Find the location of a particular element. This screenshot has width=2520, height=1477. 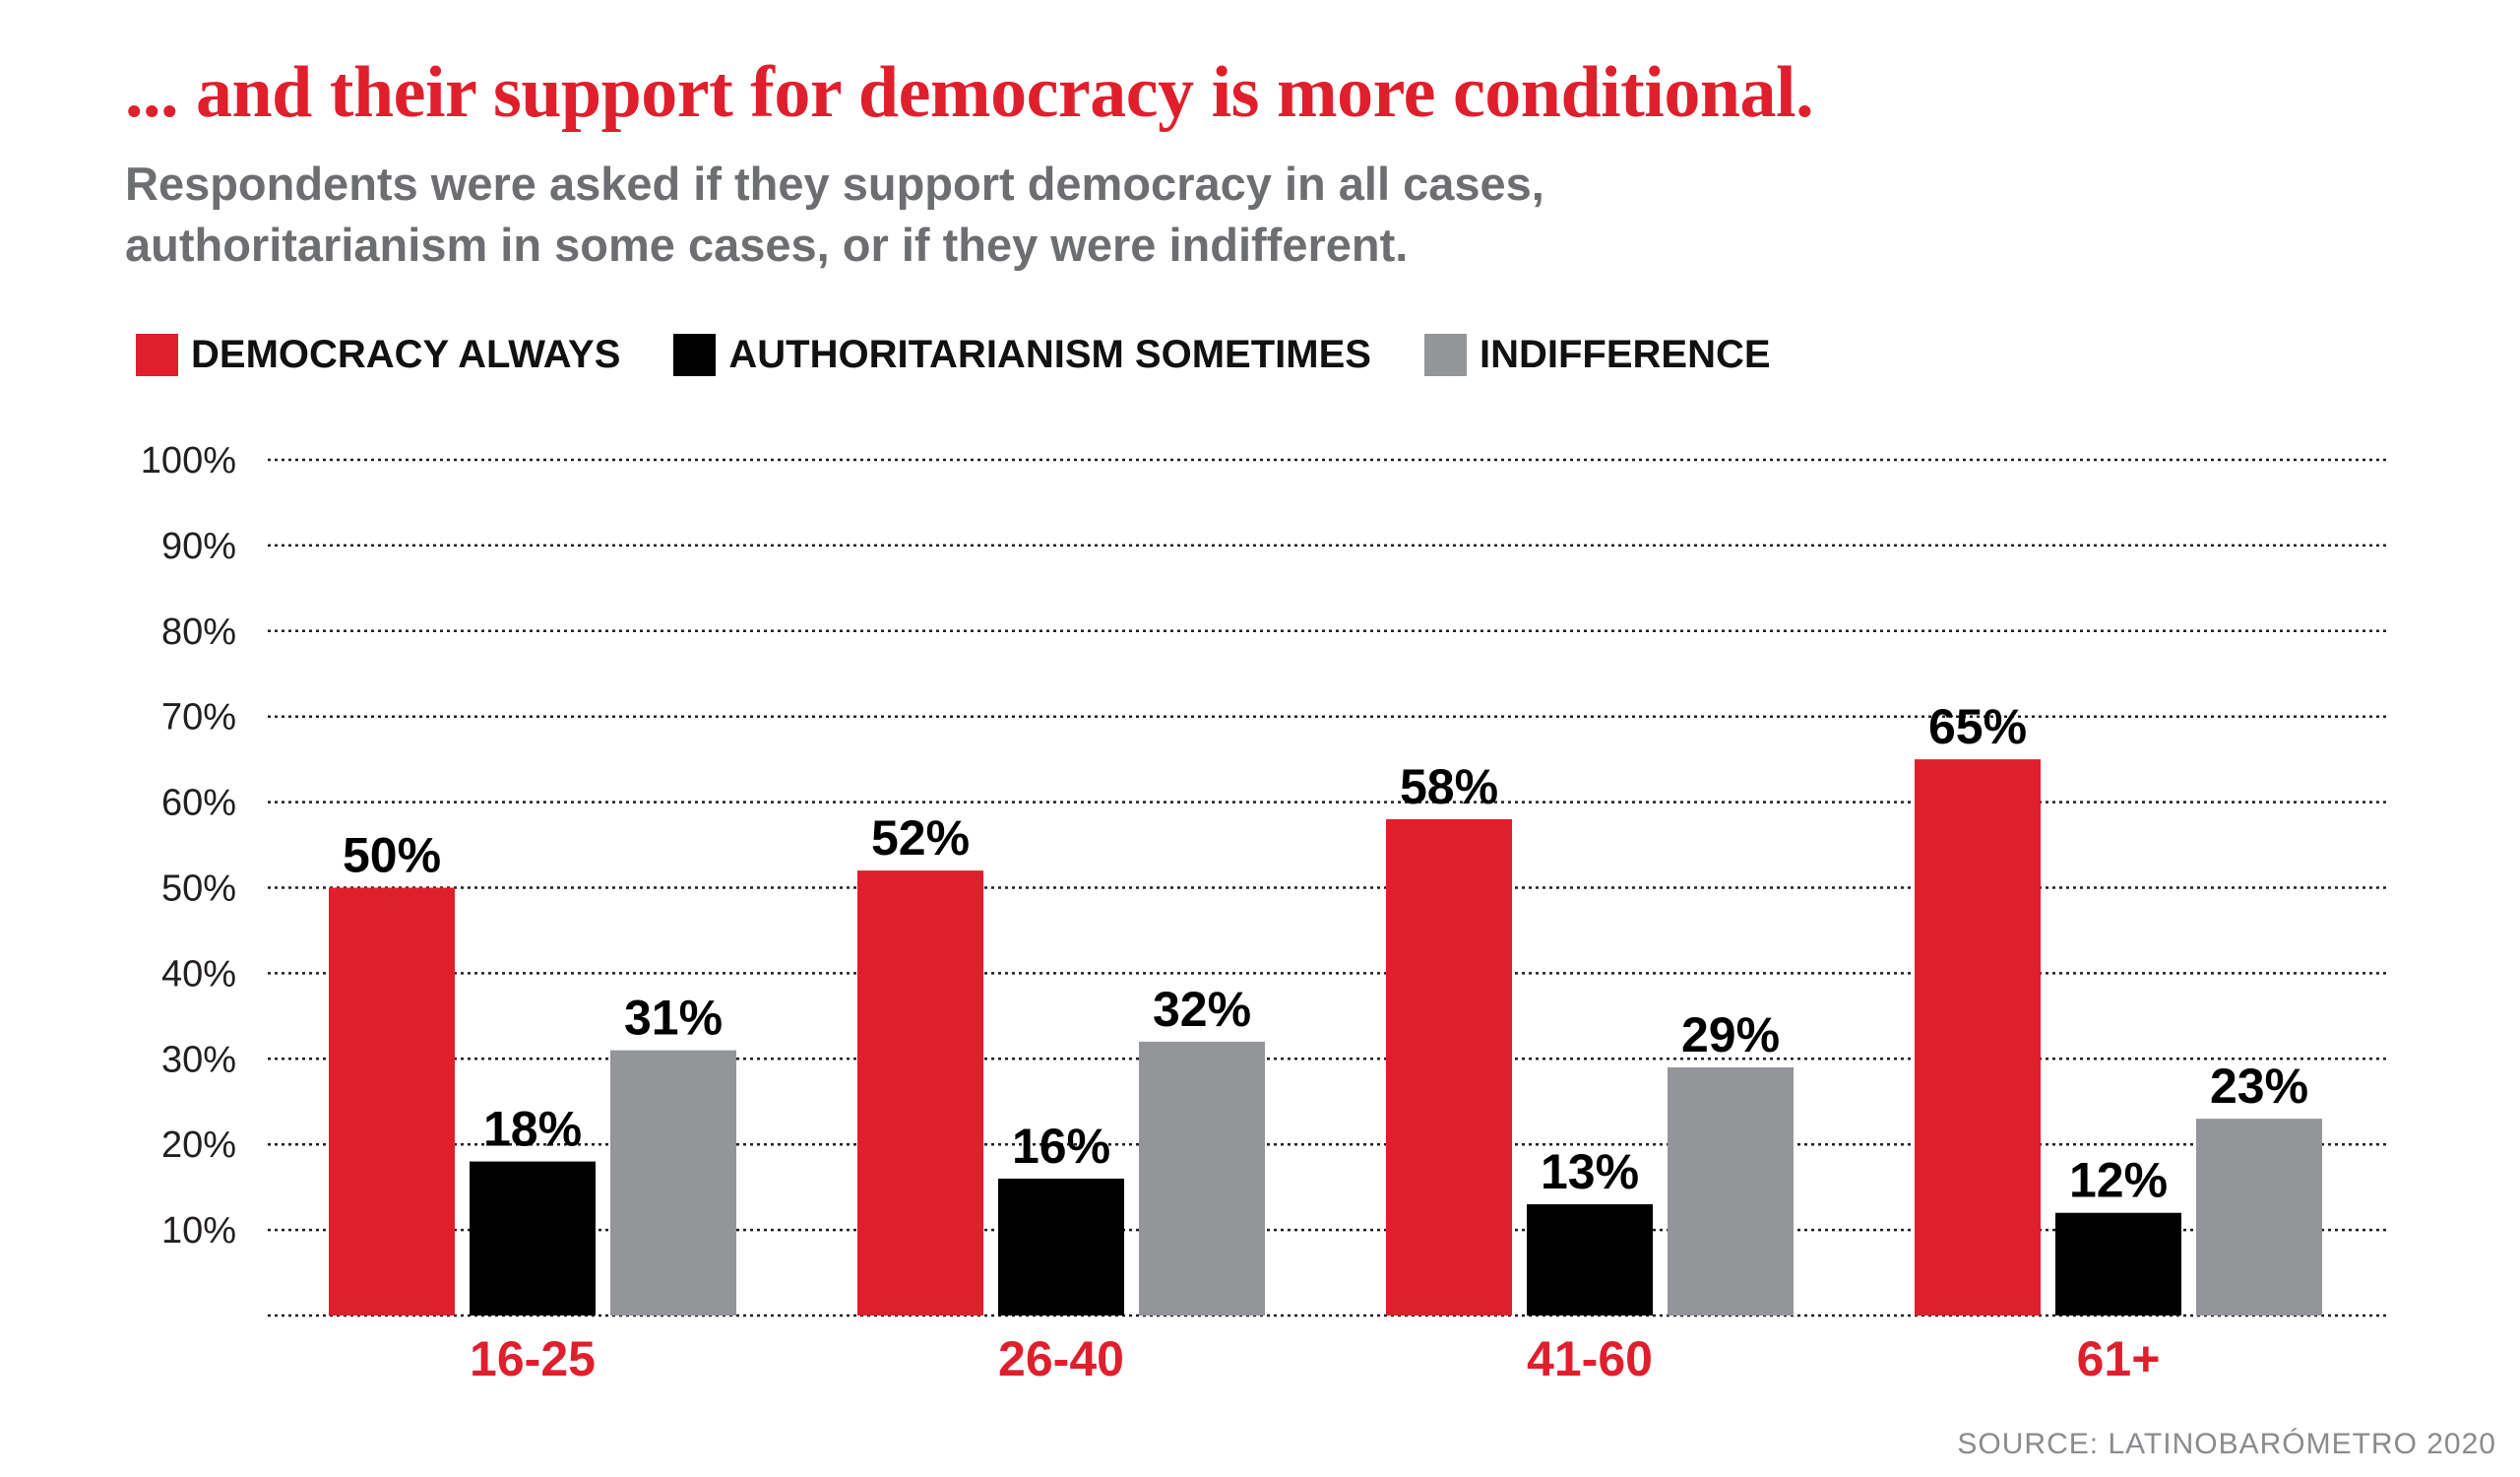

data-label: 23% is located at coordinates (2259, 1087).